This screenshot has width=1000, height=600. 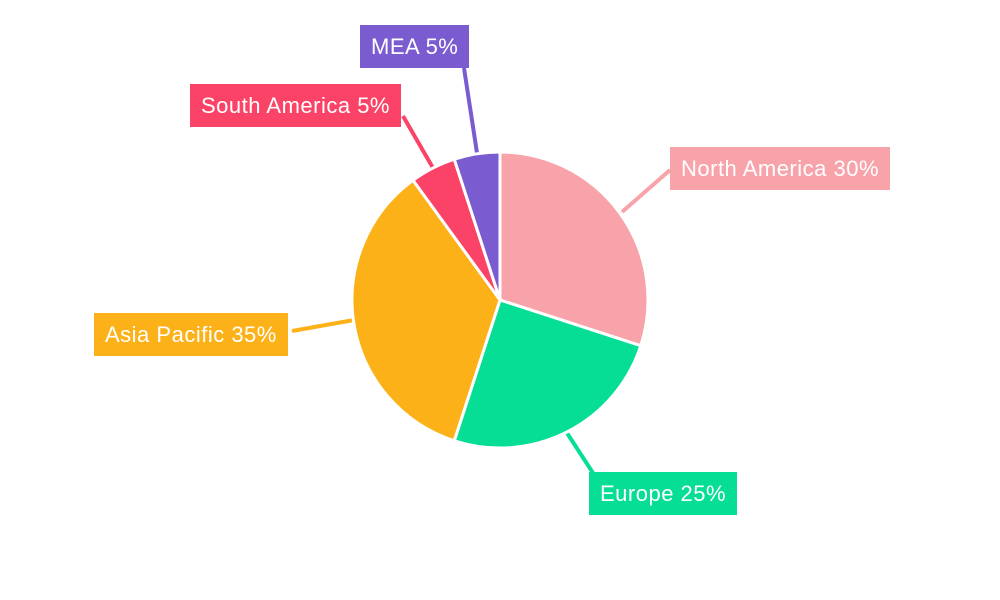 What do you see at coordinates (574, 249) in the screenshot?
I see `pie-slice-north-america` at bounding box center [574, 249].